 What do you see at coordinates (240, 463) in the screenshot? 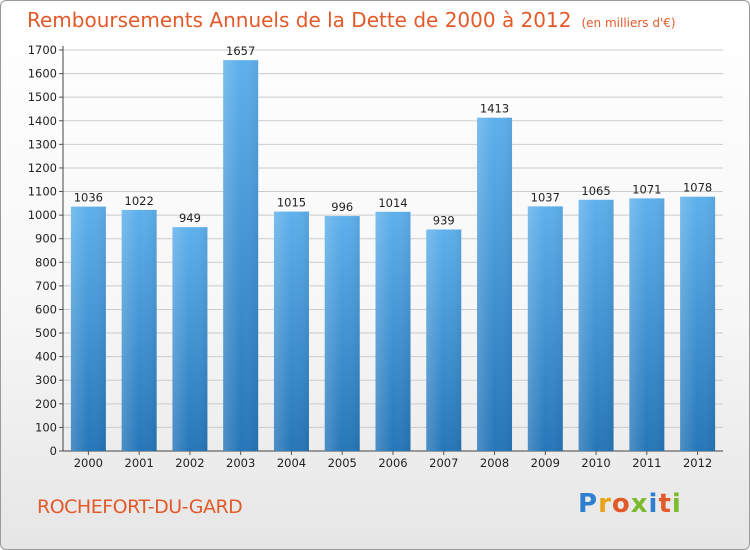
I see `x-tick-label: 2003` at bounding box center [240, 463].